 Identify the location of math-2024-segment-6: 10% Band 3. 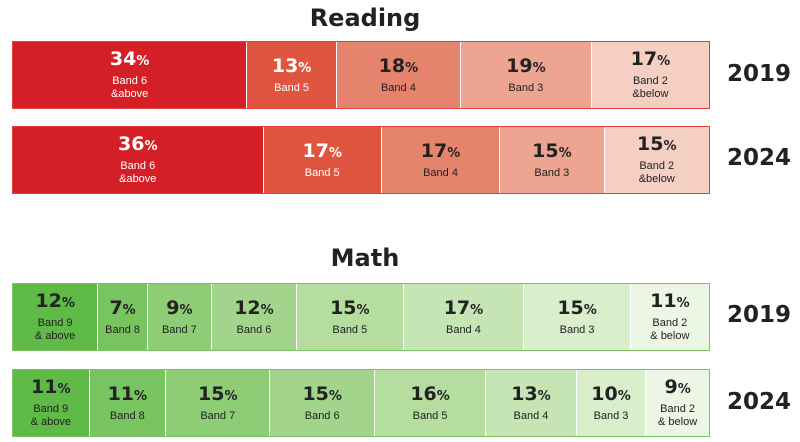
(611, 403).